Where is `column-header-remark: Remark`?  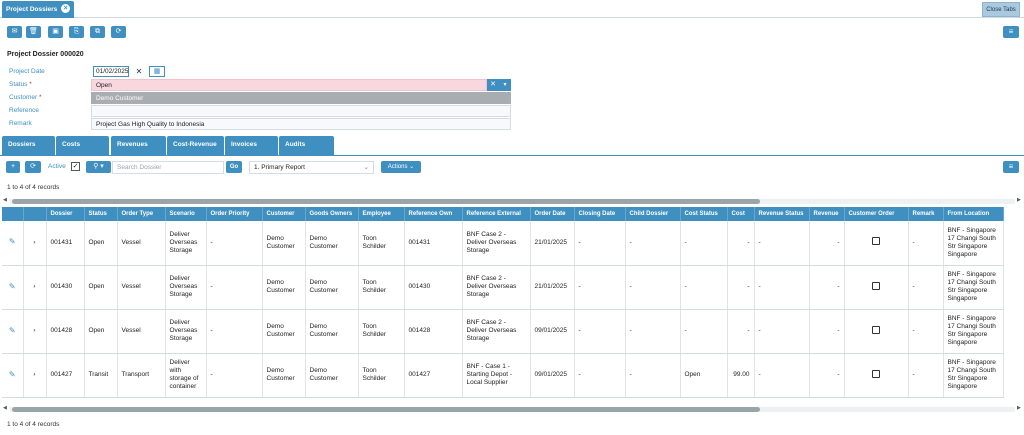
column-header-remark: Remark is located at coordinates (926, 214).